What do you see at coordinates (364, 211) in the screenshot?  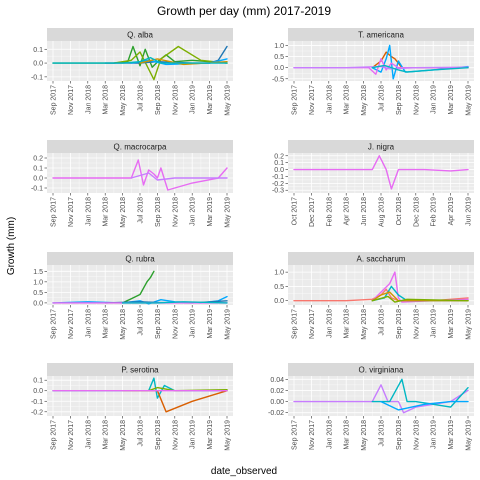 I see `x-tick-label: Jun 2018` at bounding box center [364, 211].